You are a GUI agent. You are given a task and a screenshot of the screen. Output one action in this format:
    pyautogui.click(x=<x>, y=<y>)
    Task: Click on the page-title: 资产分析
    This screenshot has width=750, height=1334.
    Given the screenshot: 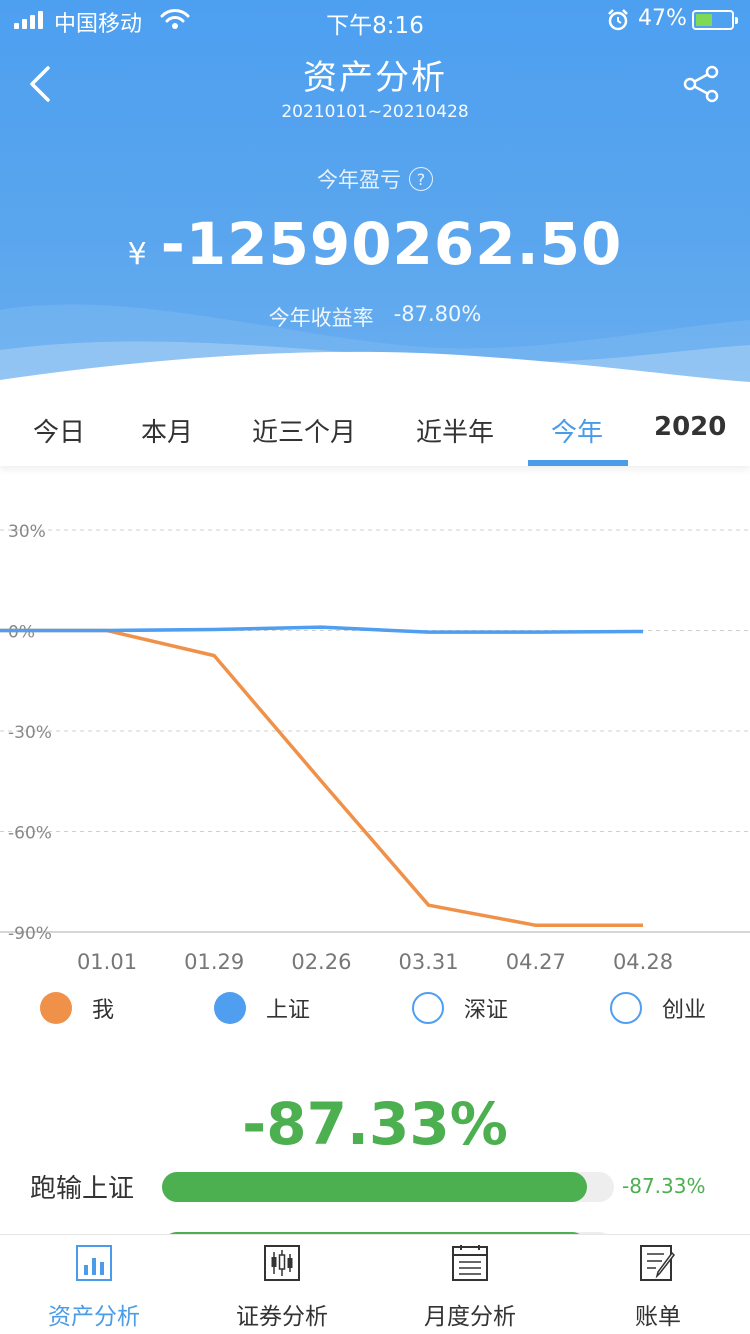 What is the action you would take?
    pyautogui.click(x=375, y=78)
    